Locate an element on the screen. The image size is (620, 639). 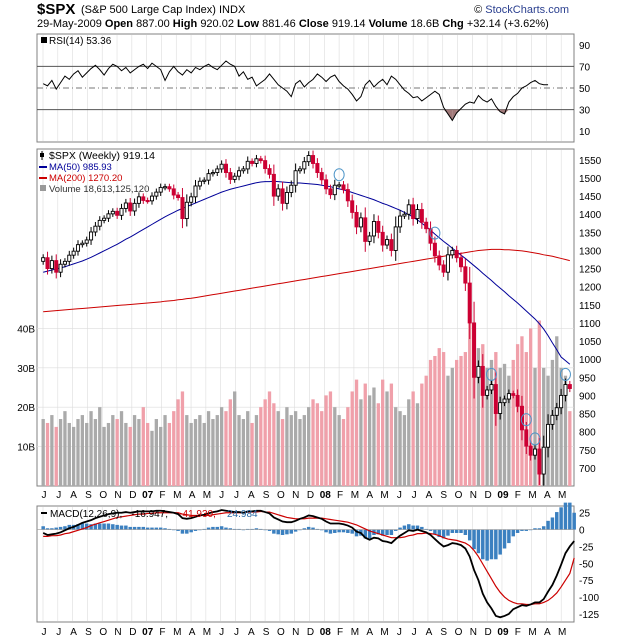
macd-month-label: F is located at coordinates (518, 632).